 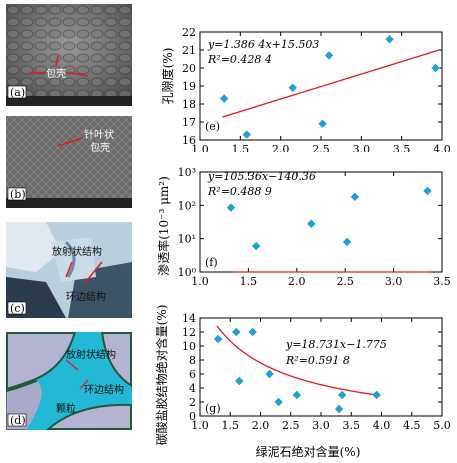 What do you see at coordinates (213, 408) in the screenshot?
I see `panel-tag: (g)` at bounding box center [213, 408].